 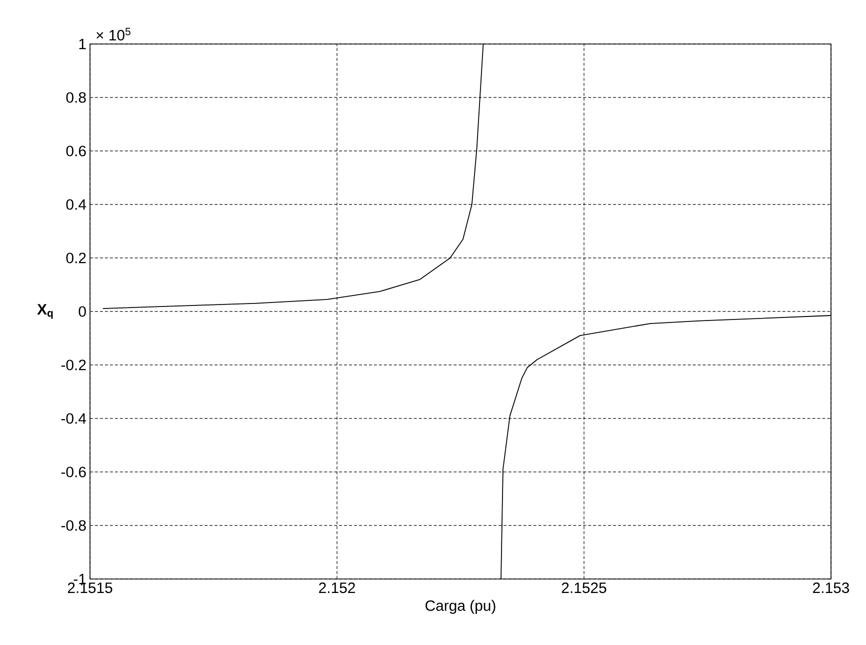 I want to click on y-tick-label: -0.4, so click(x=73, y=418).